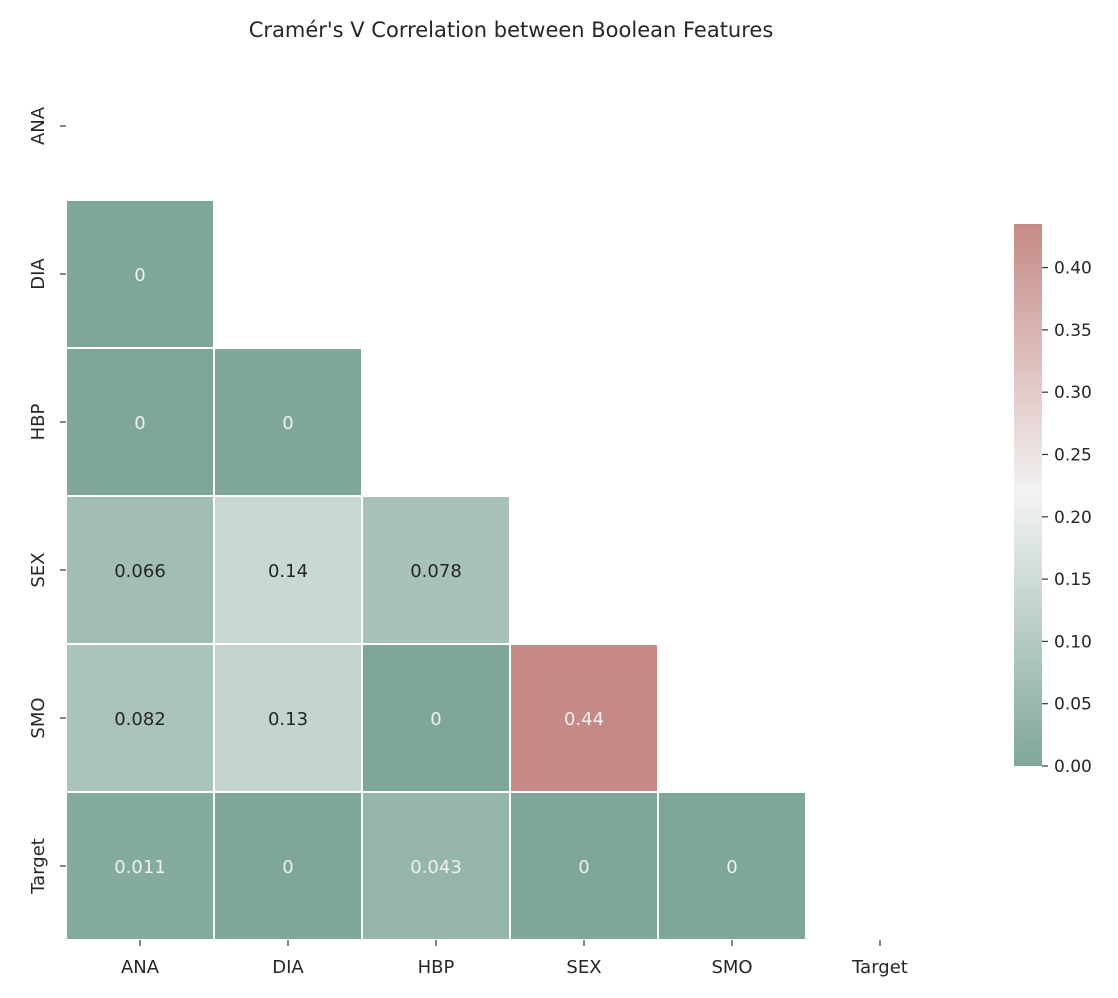 The image size is (1118, 998). I want to click on colorbar: 0.00 0.05 0.10 0.15 0.20 0.25 0.30 0.35 0.40, so click(1053, 500).